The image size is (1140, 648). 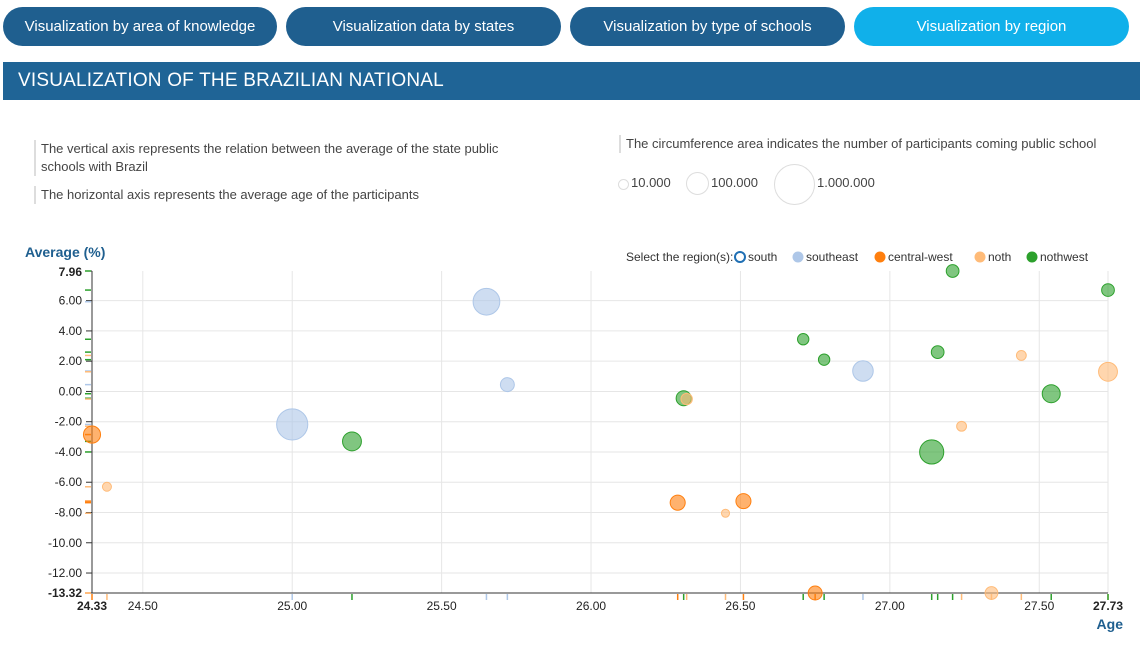 What do you see at coordinates (292, 606) in the screenshot?
I see `x-tick-label: 25.00` at bounding box center [292, 606].